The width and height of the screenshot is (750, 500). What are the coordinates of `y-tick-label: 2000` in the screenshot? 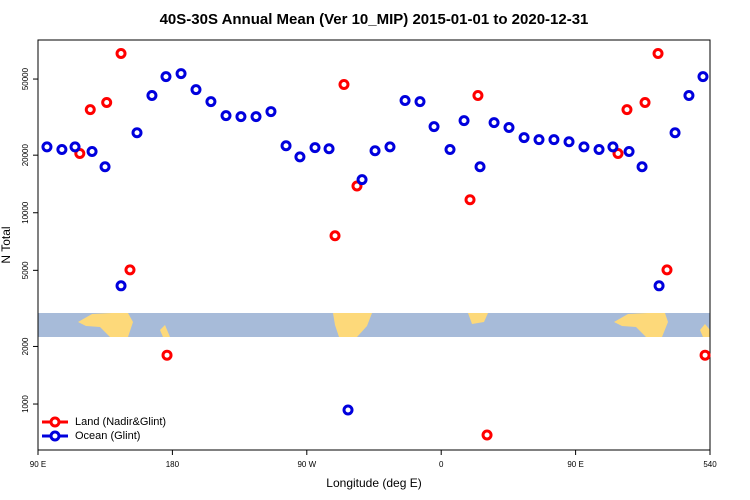 It's located at (25, 346).